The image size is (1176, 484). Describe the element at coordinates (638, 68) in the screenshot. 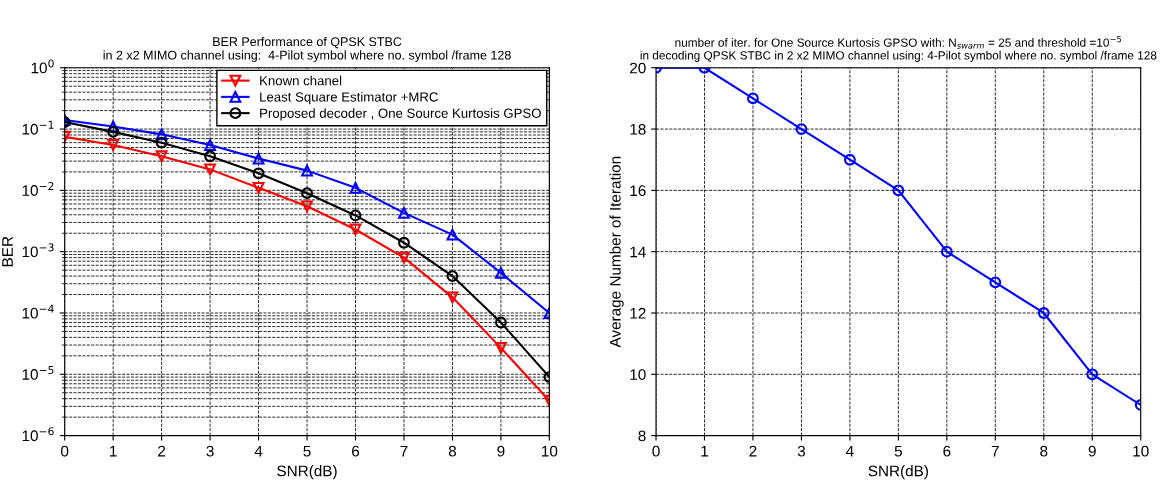

I see `y-tick-label: 20` at that location.